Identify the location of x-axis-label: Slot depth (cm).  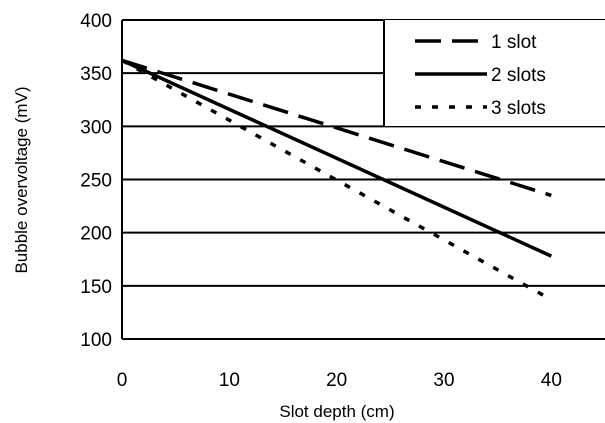
(336, 411).